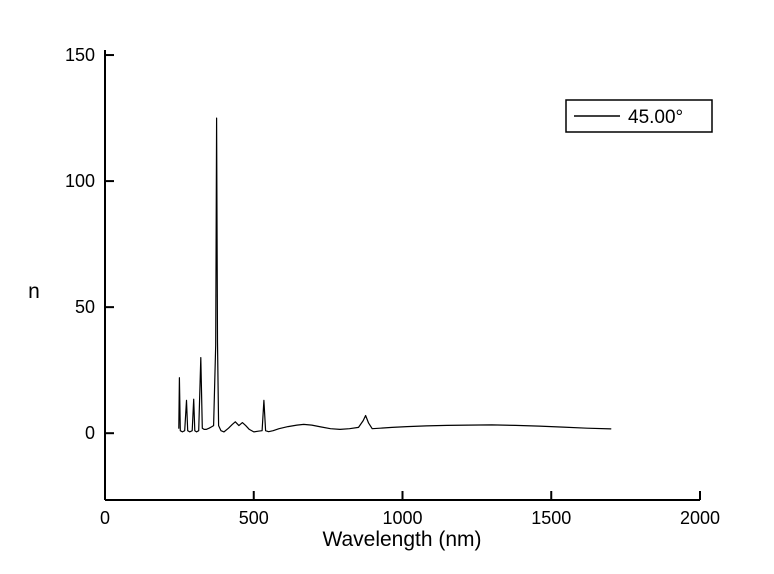  I want to click on y-tick-label: 50, so click(85, 307).